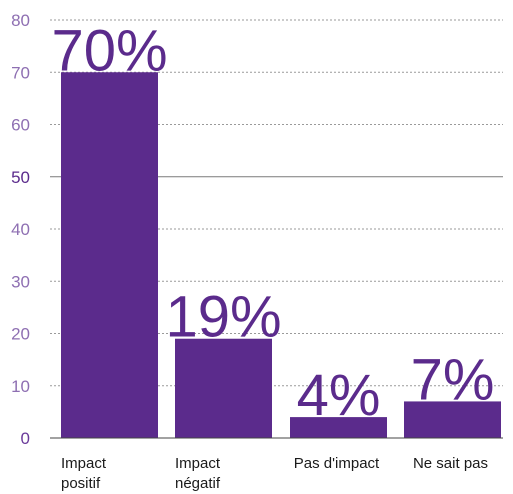 The image size is (513, 494). I want to click on value-label-0: 70%, so click(109, 50).